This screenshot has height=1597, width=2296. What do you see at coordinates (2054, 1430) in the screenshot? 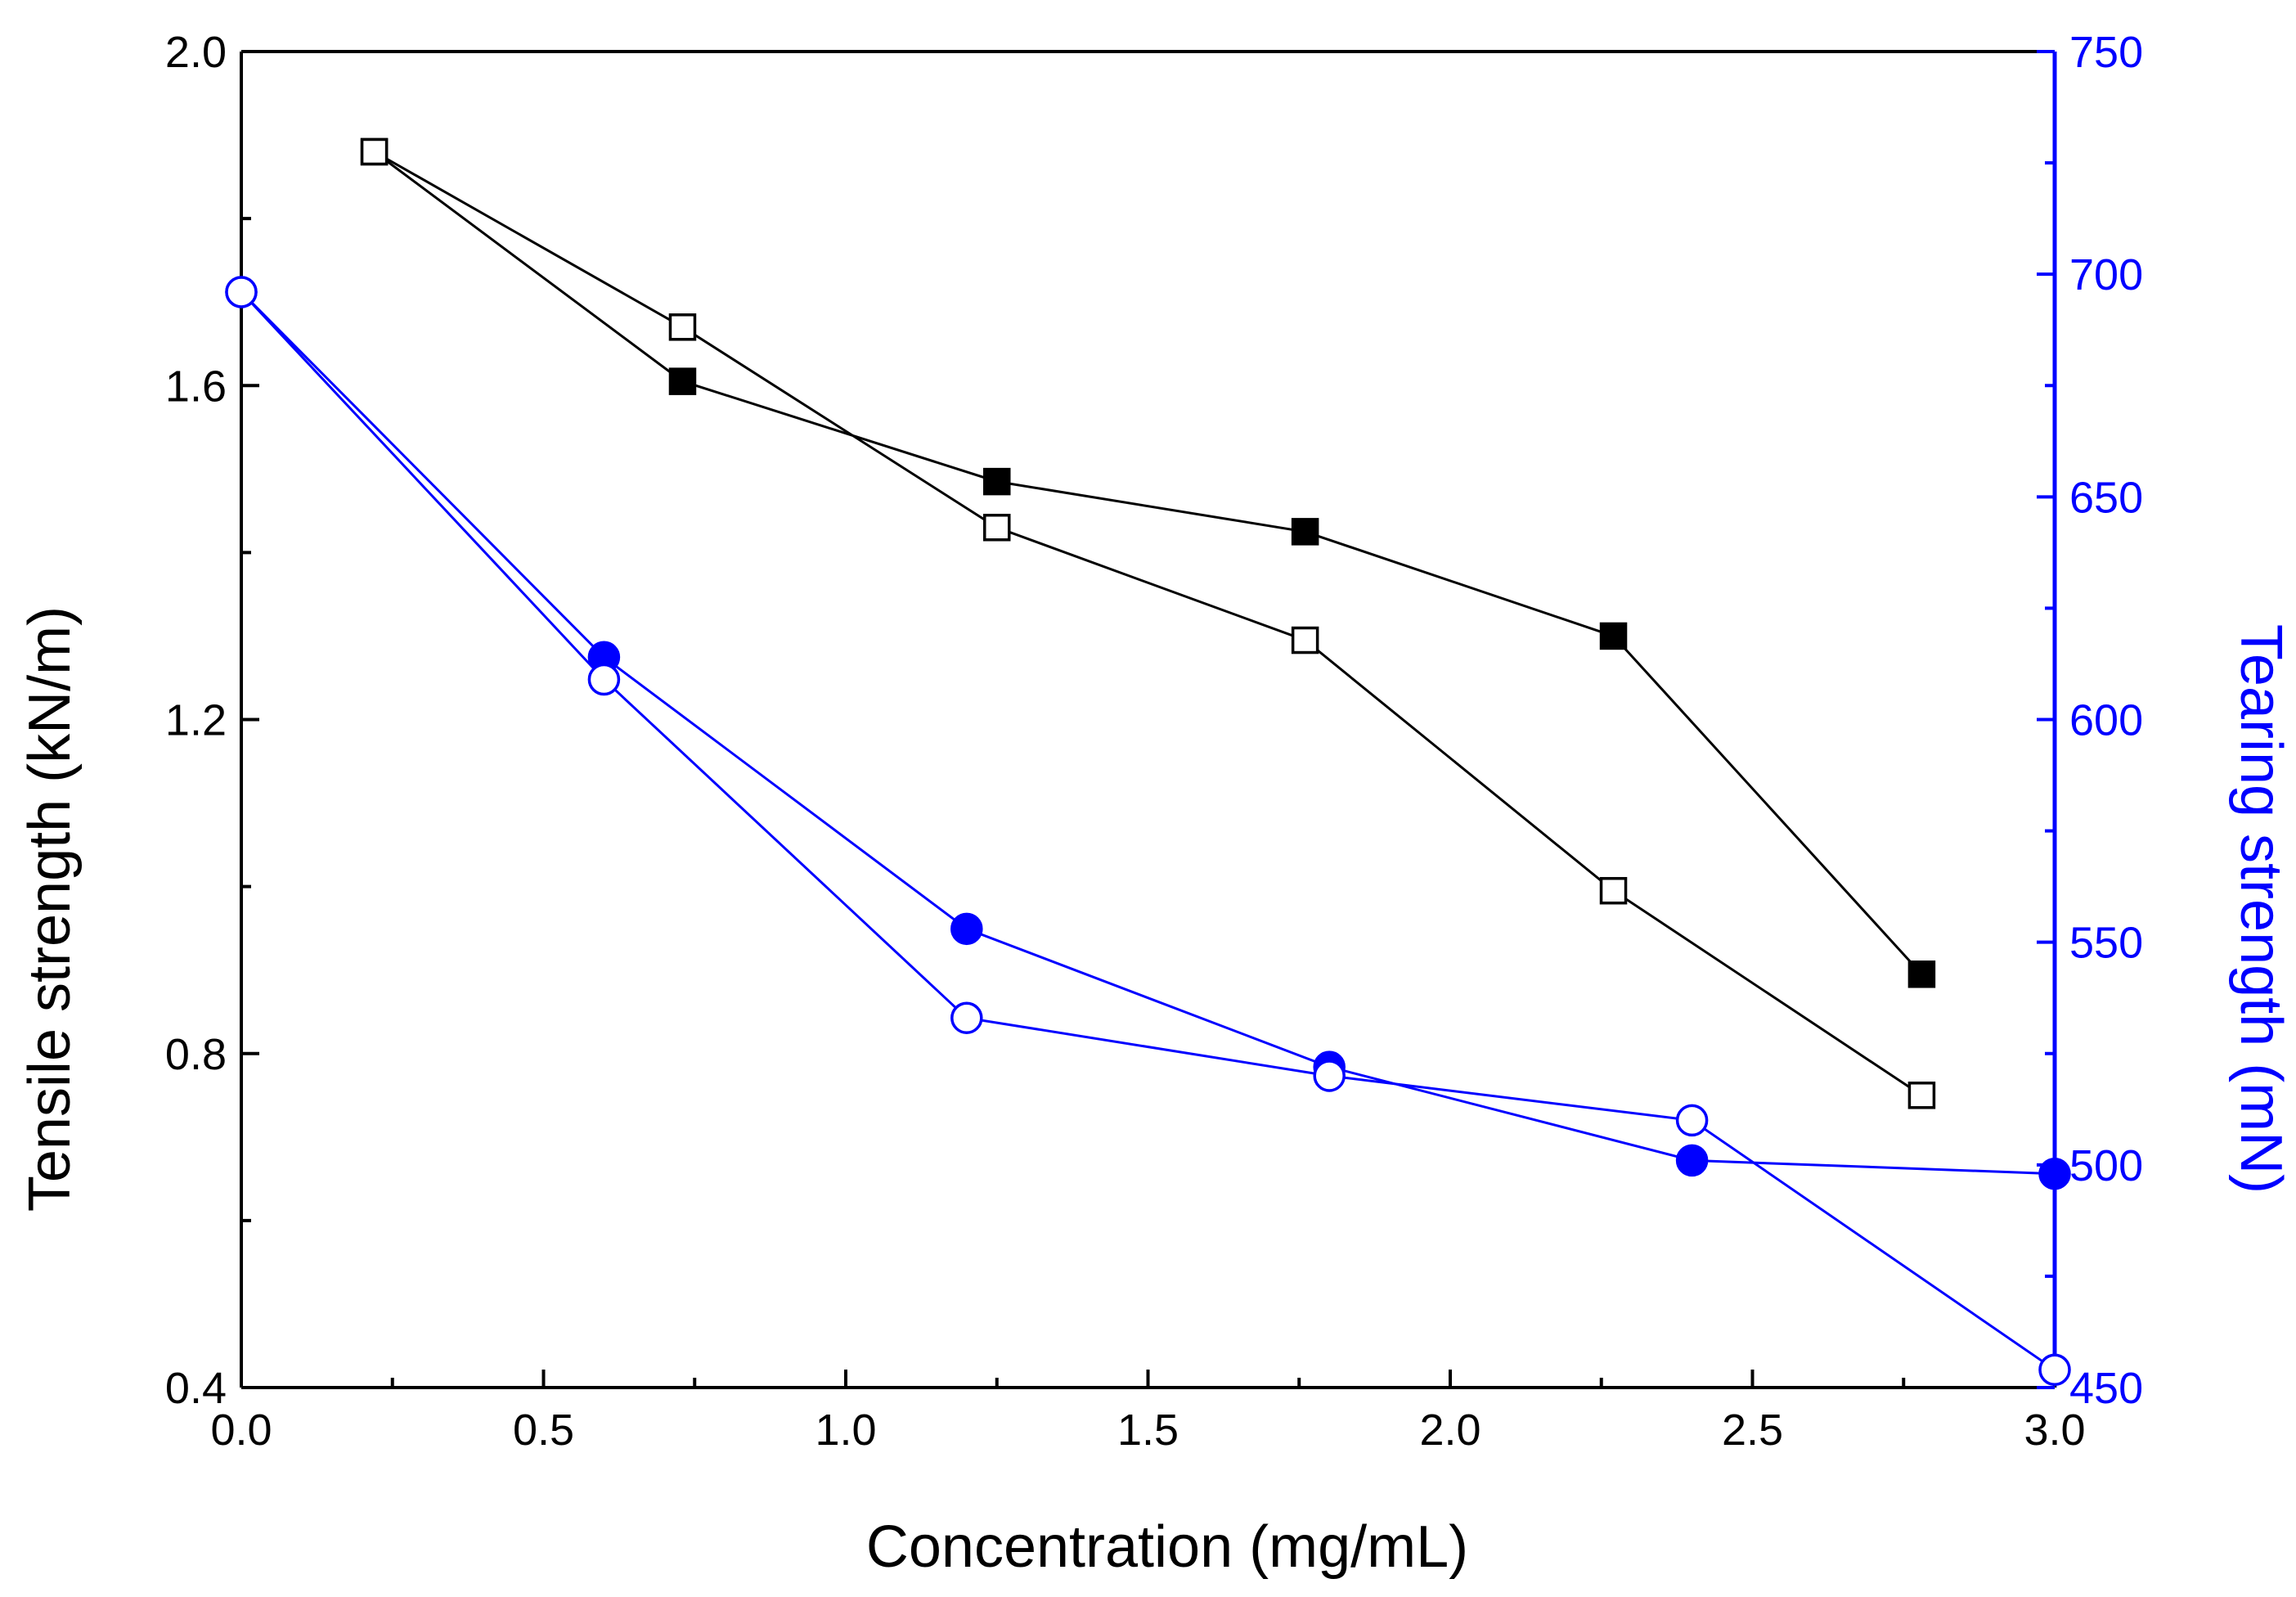
I see `x-tick-label: 3.0` at bounding box center [2054, 1430].